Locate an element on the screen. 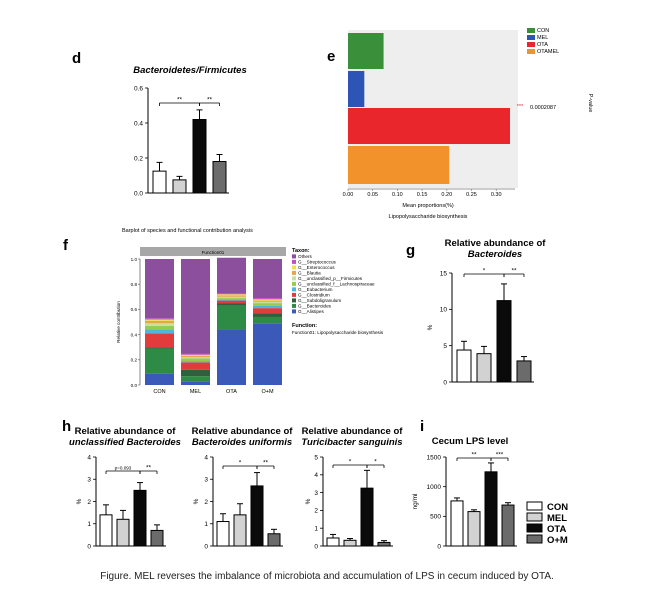 This screenshot has width=654, height=598. panel-e-xtick-label: 0.30 is located at coordinates (496, 195).